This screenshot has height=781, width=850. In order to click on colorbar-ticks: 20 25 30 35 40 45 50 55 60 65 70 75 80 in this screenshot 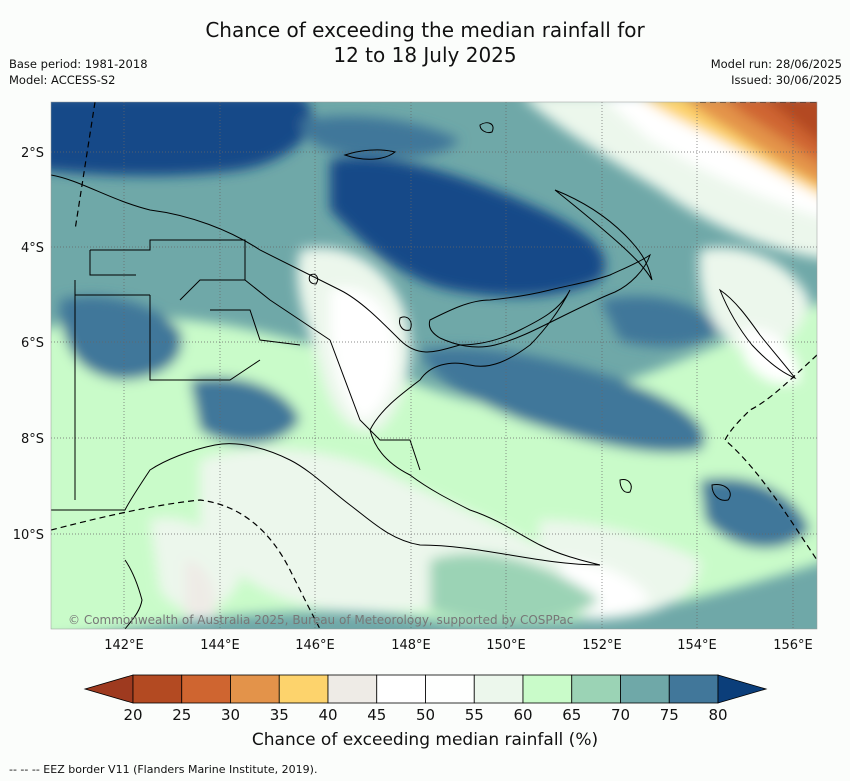, I will do `click(425, 715)`.